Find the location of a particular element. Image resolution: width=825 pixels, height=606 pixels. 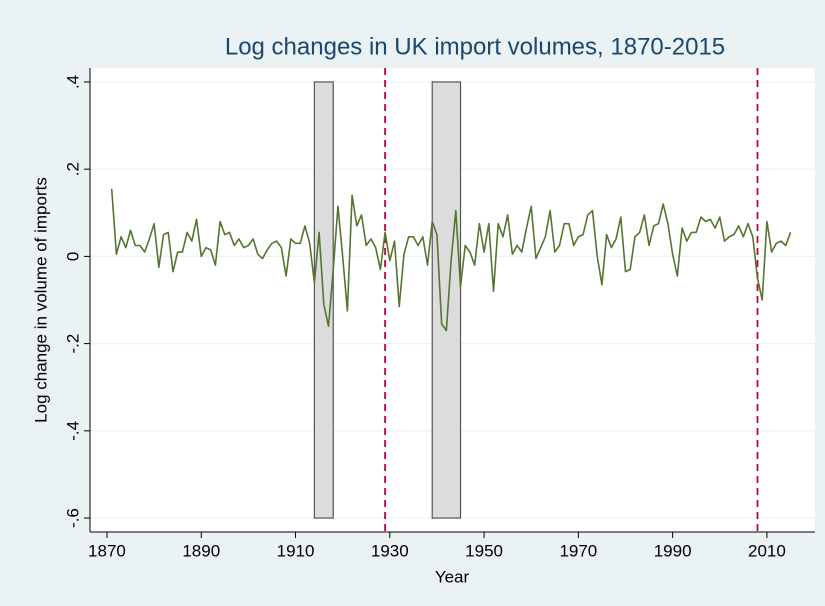

y-tick-label: .4 is located at coordinates (72, 82).